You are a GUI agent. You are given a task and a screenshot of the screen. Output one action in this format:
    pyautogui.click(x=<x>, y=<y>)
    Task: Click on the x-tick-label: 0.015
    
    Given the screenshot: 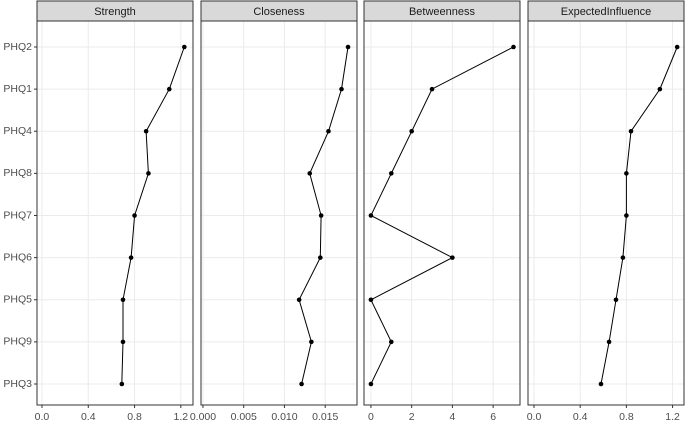 What is the action you would take?
    pyautogui.click(x=325, y=417)
    